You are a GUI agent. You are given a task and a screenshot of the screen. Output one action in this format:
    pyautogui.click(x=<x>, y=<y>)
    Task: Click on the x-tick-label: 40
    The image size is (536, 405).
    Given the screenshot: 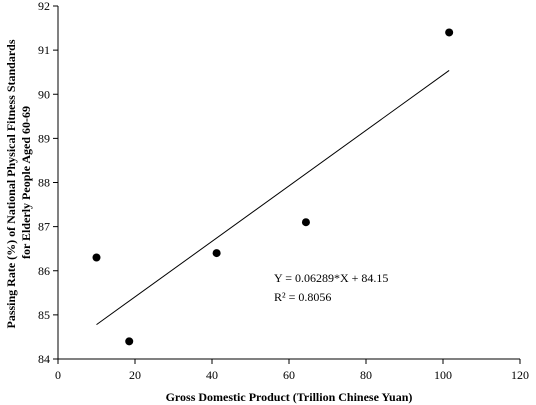 What is the action you would take?
    pyautogui.click(x=212, y=375)
    